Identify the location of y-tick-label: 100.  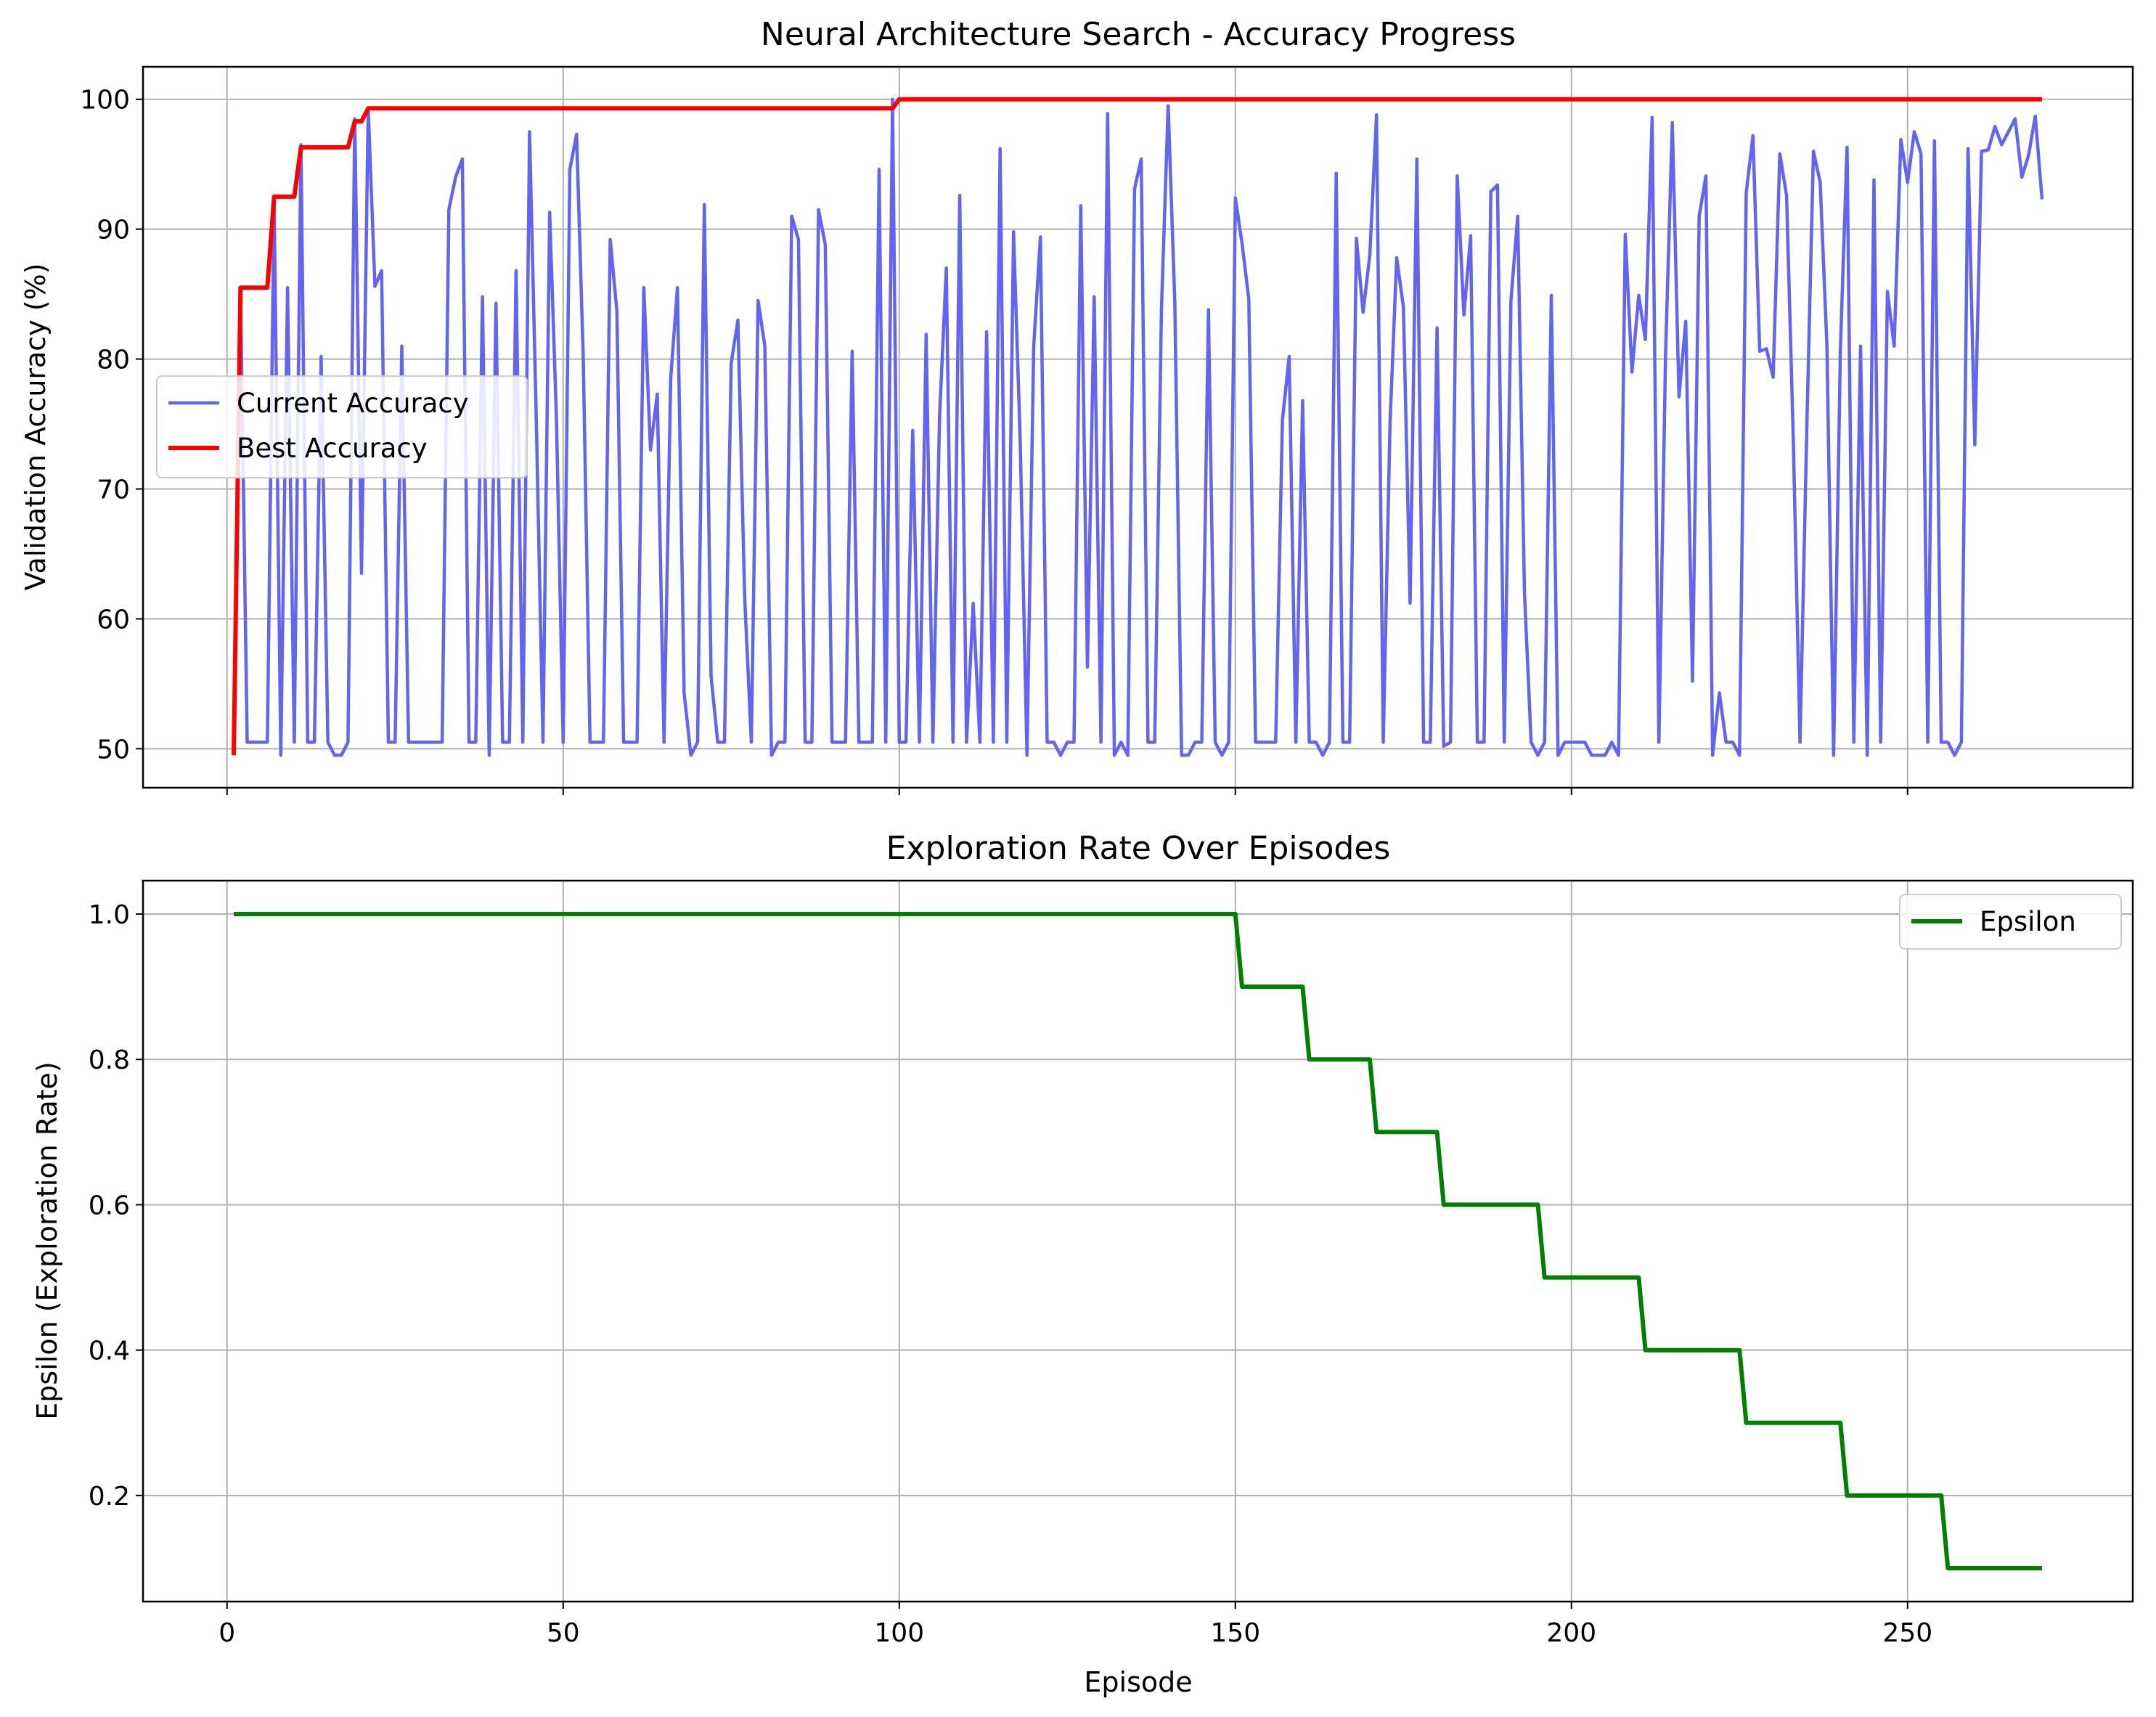
(105, 100).